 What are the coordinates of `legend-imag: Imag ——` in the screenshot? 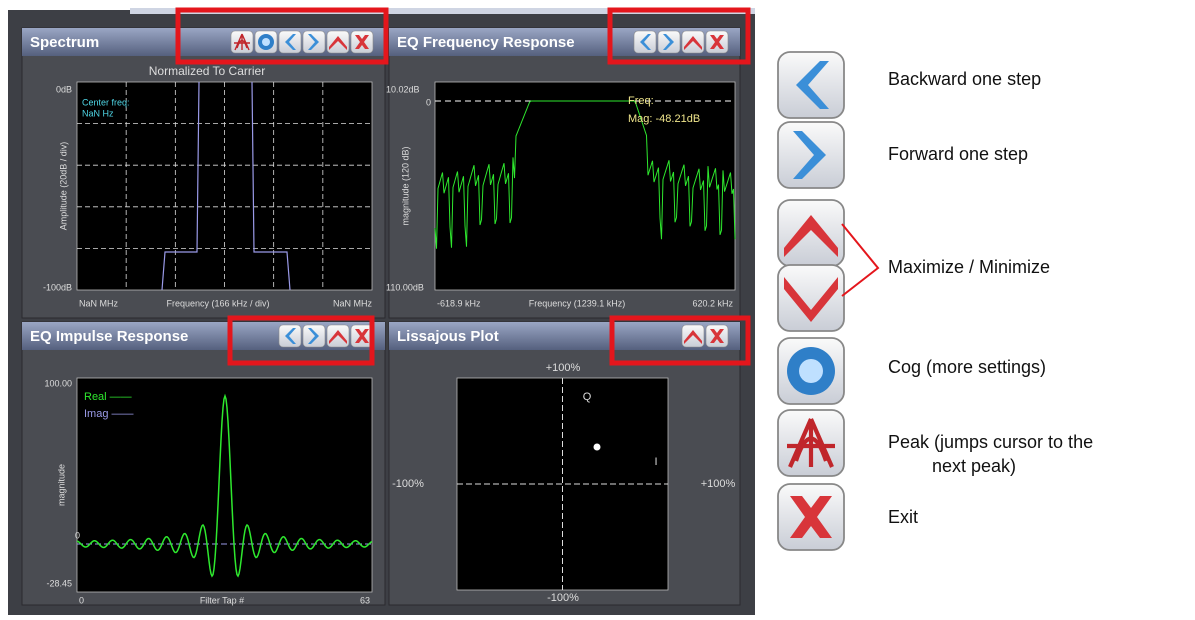 It's located at (109, 414).